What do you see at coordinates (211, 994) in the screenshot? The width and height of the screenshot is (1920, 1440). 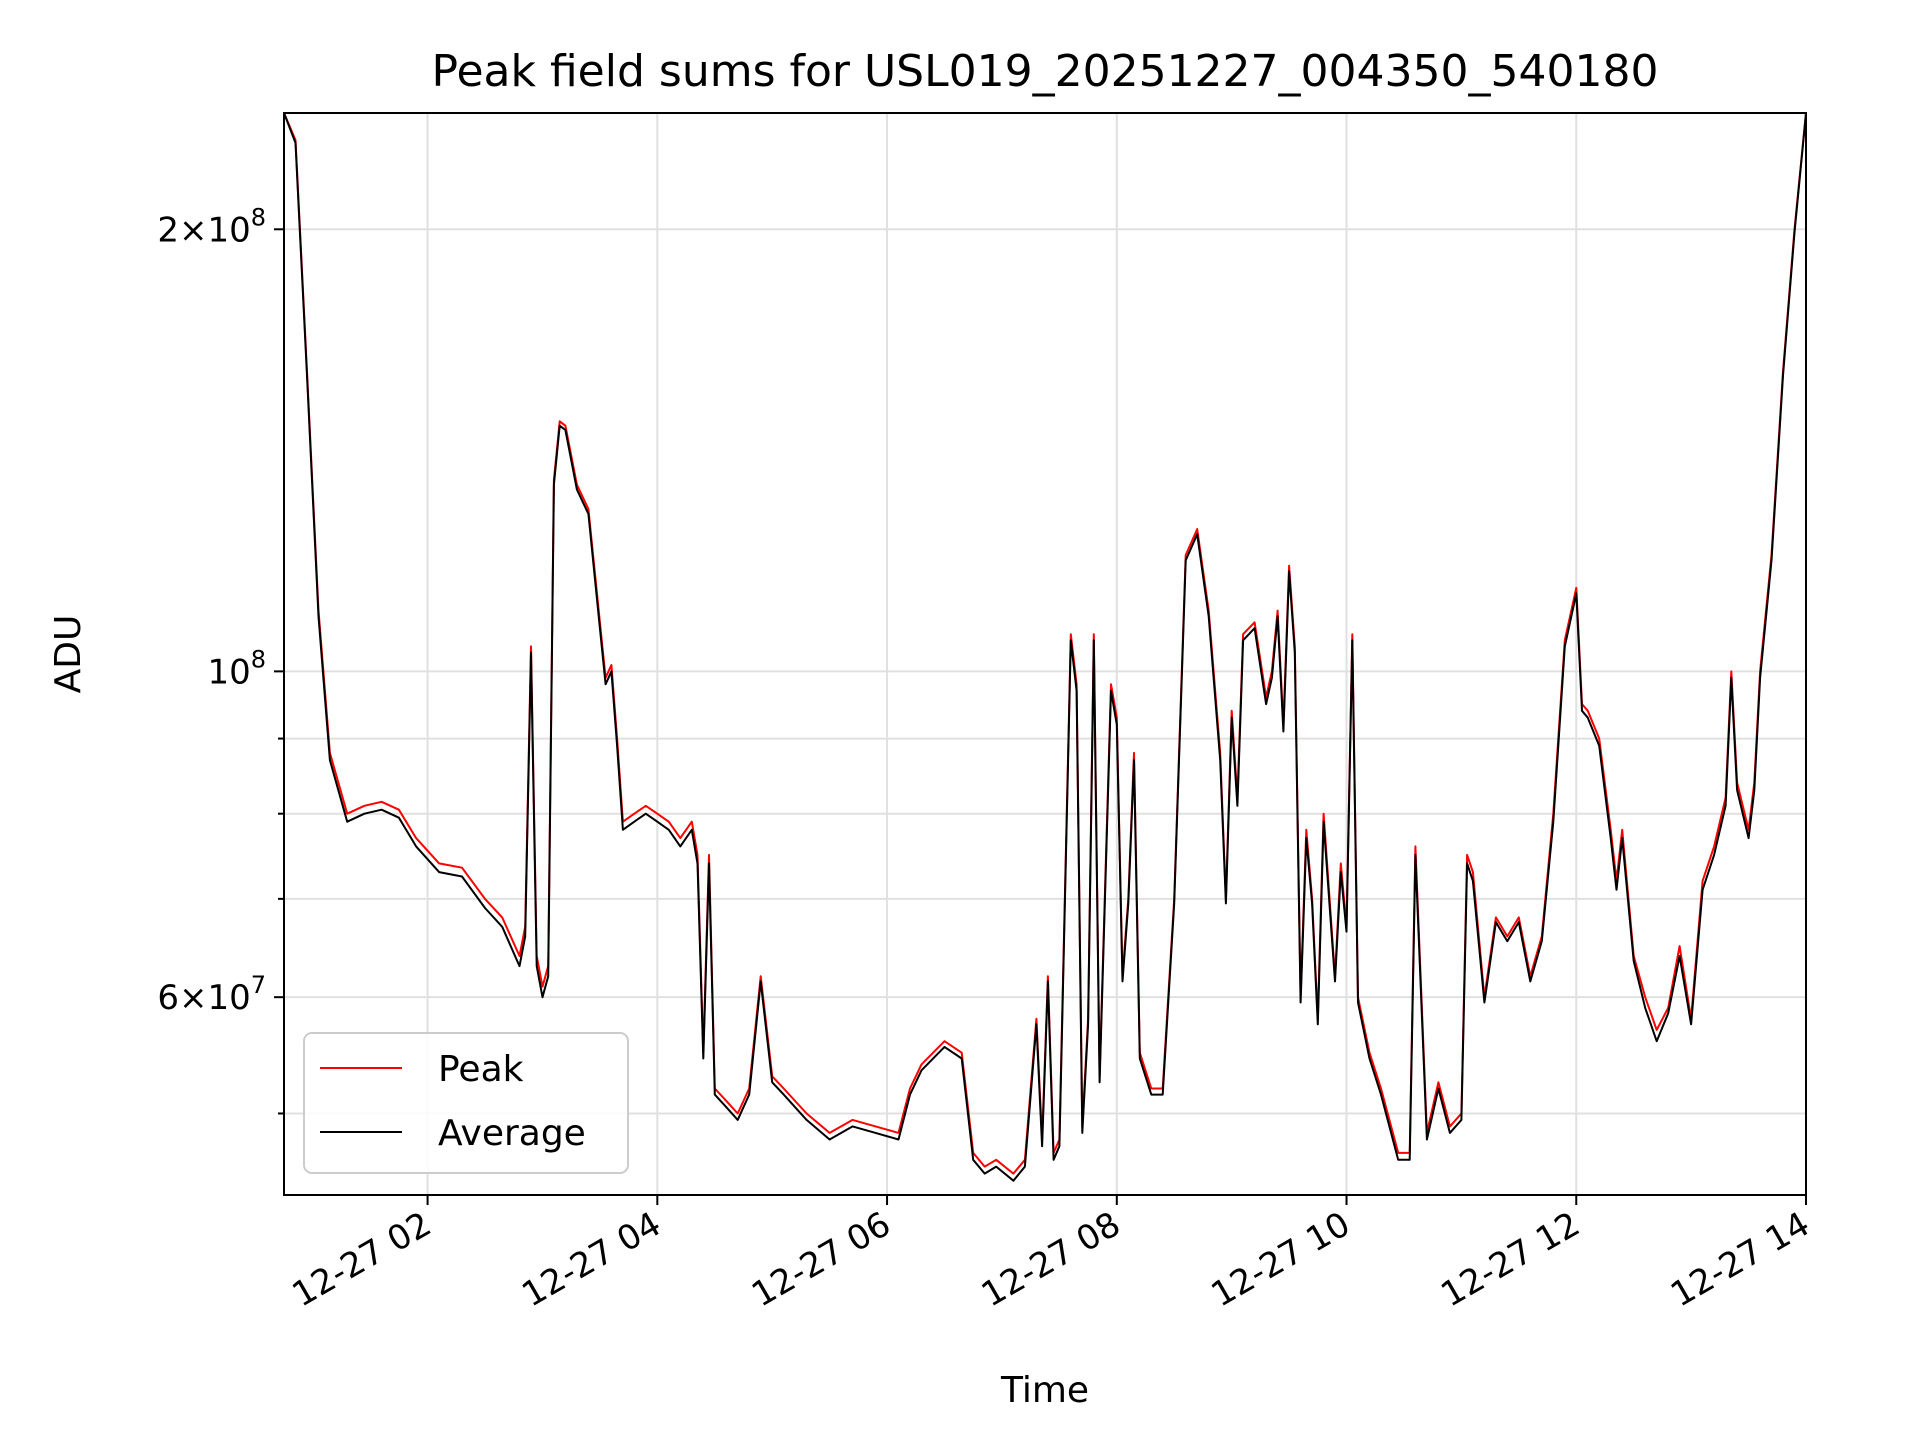 I see `y-tick-label: 6×107` at bounding box center [211, 994].